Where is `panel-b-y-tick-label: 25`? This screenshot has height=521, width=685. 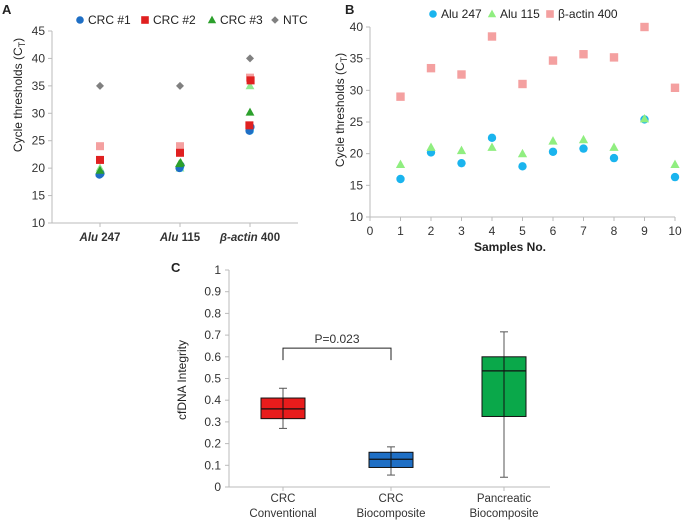 panel-b-y-tick-label: 25 is located at coordinates (357, 122).